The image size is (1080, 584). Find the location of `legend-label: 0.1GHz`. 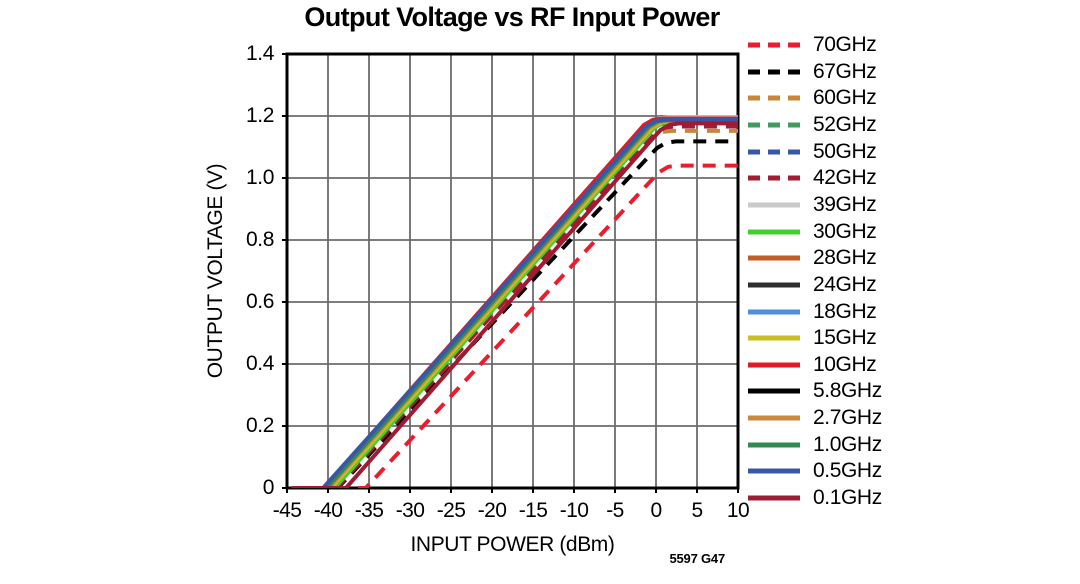

legend-label: 0.1GHz is located at coordinates (847, 498).